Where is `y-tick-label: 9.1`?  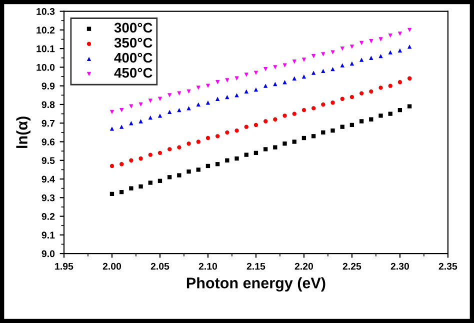
y-tick-label: 9.1 is located at coordinates (48, 235).